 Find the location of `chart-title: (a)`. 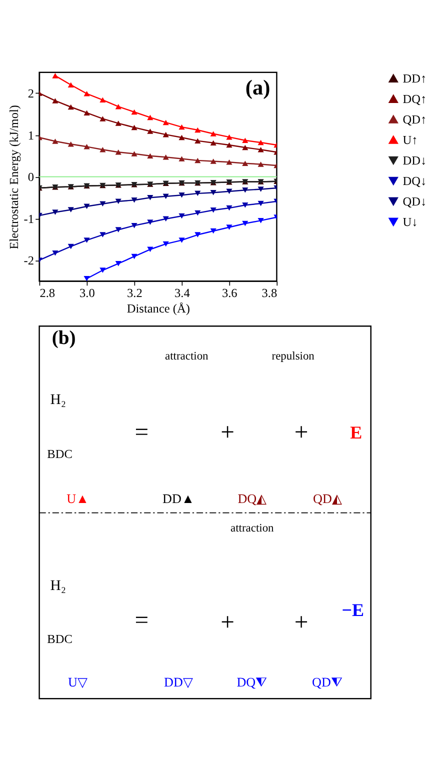

chart-title: (a) is located at coordinates (257, 87).